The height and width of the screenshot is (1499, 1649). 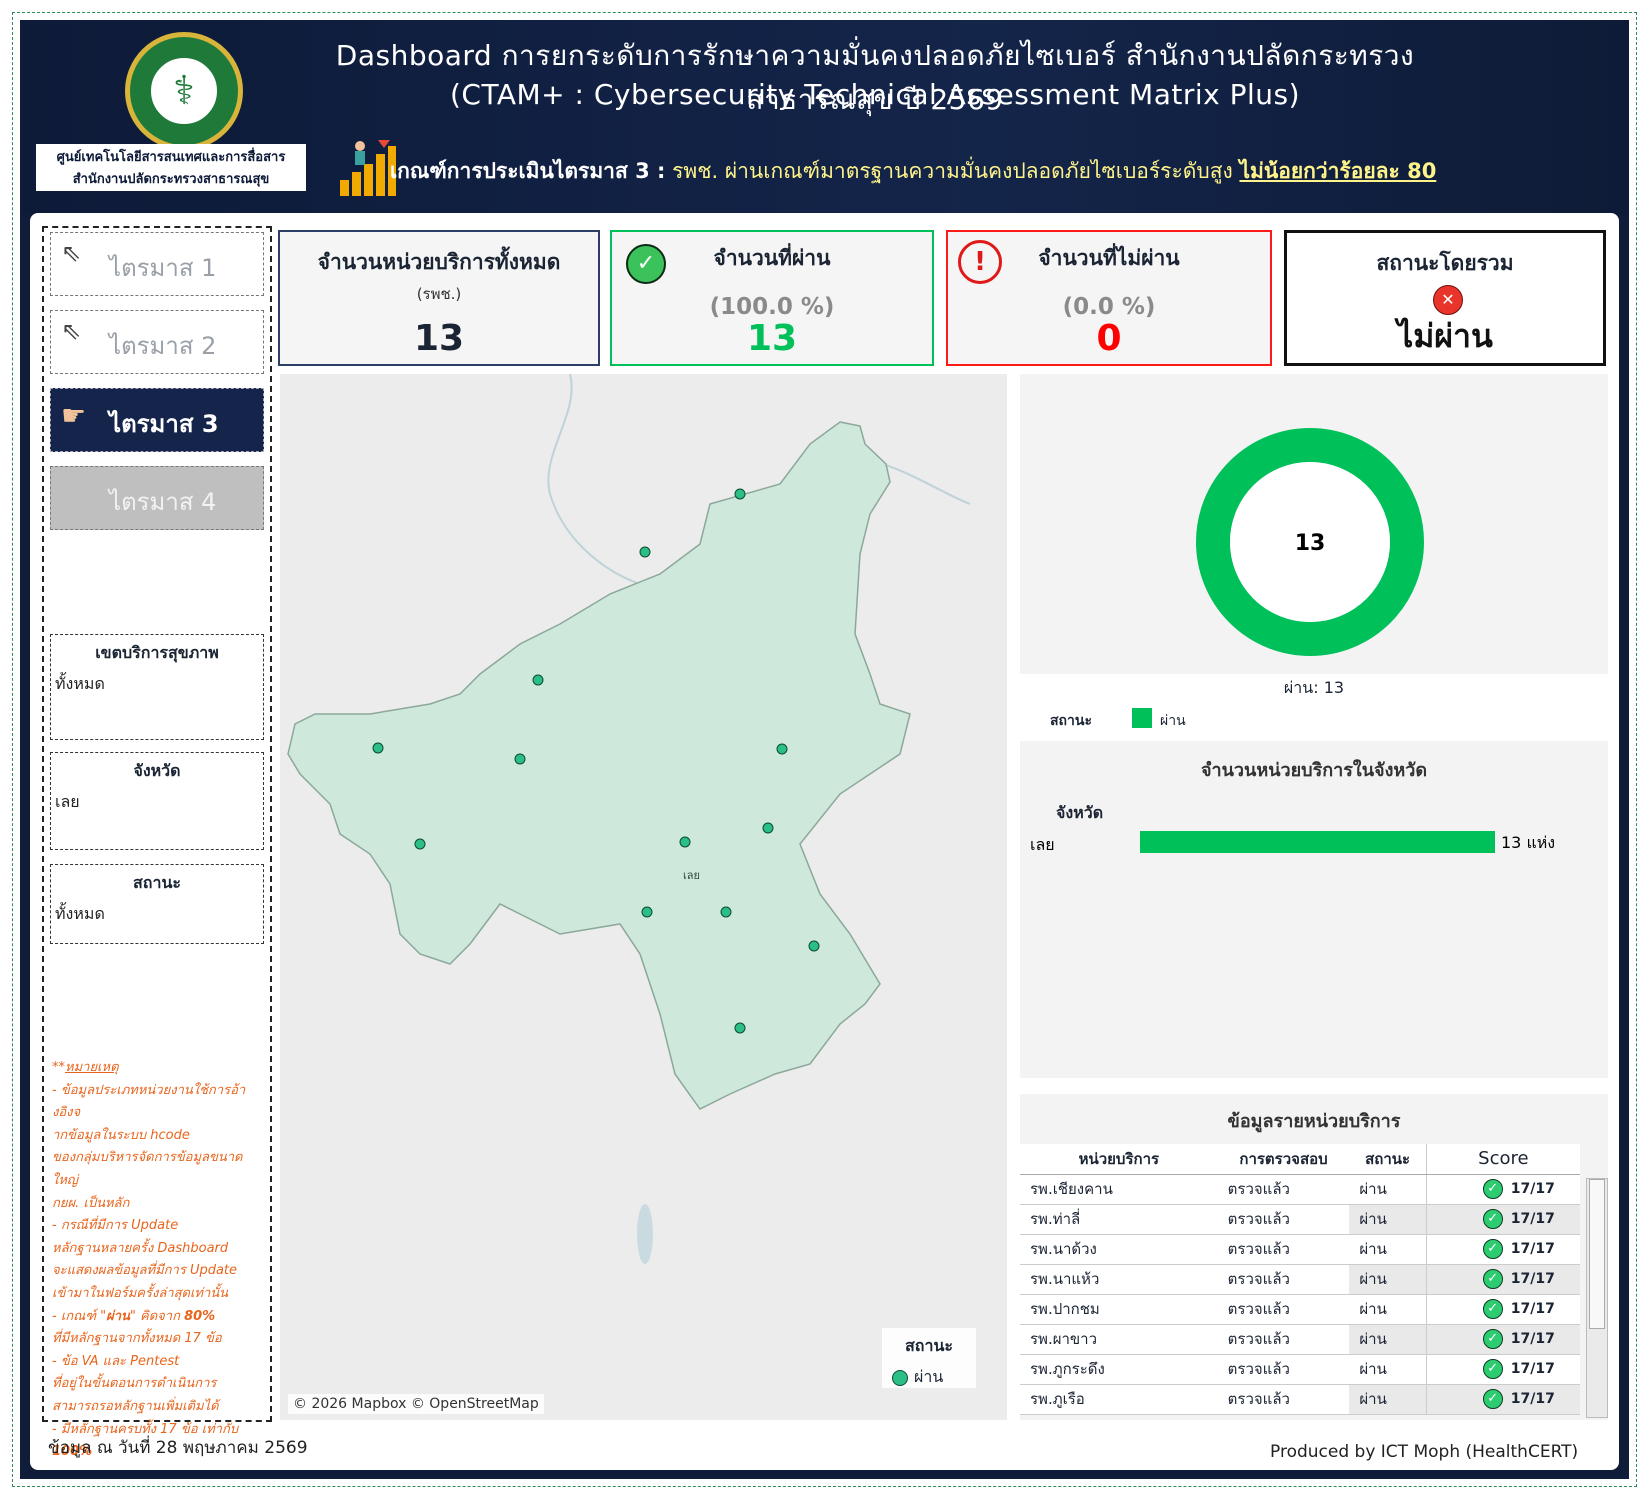 I want to click on unit-name-cell: รพ.นาด้วง, so click(x=1119, y=1249).